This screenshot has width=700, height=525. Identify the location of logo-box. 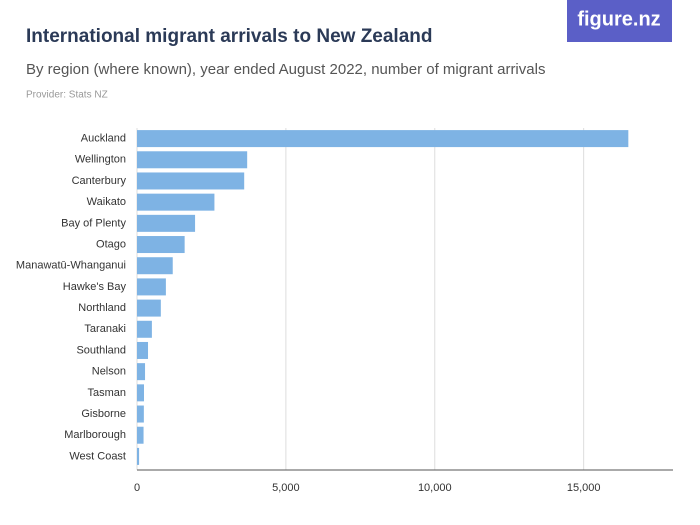
(619, 21).